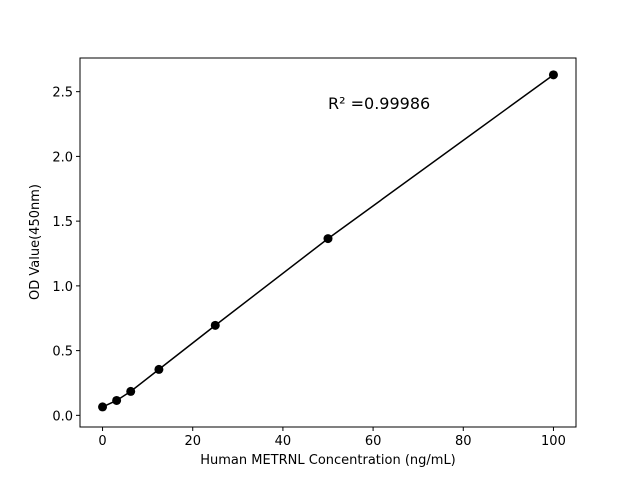 The height and width of the screenshot is (480, 640). What do you see at coordinates (62, 352) in the screenshot?
I see `y-tick-label: 0.5` at bounding box center [62, 352].